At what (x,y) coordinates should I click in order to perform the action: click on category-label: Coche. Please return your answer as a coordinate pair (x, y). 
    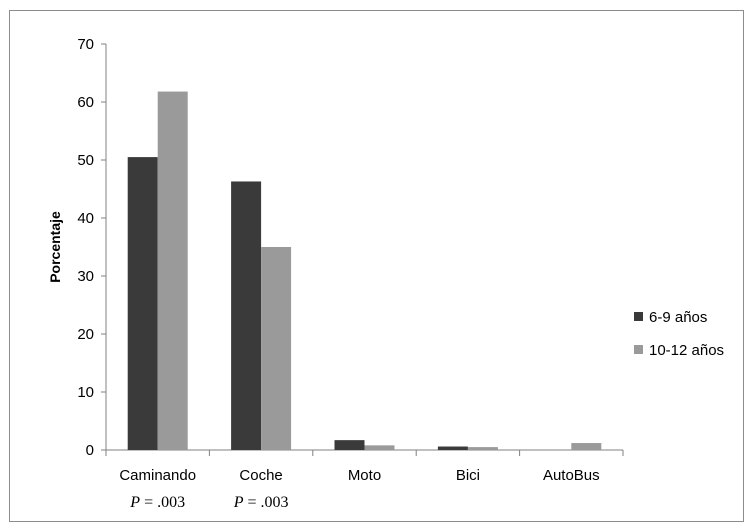
    Looking at the image, I should click on (260, 475).